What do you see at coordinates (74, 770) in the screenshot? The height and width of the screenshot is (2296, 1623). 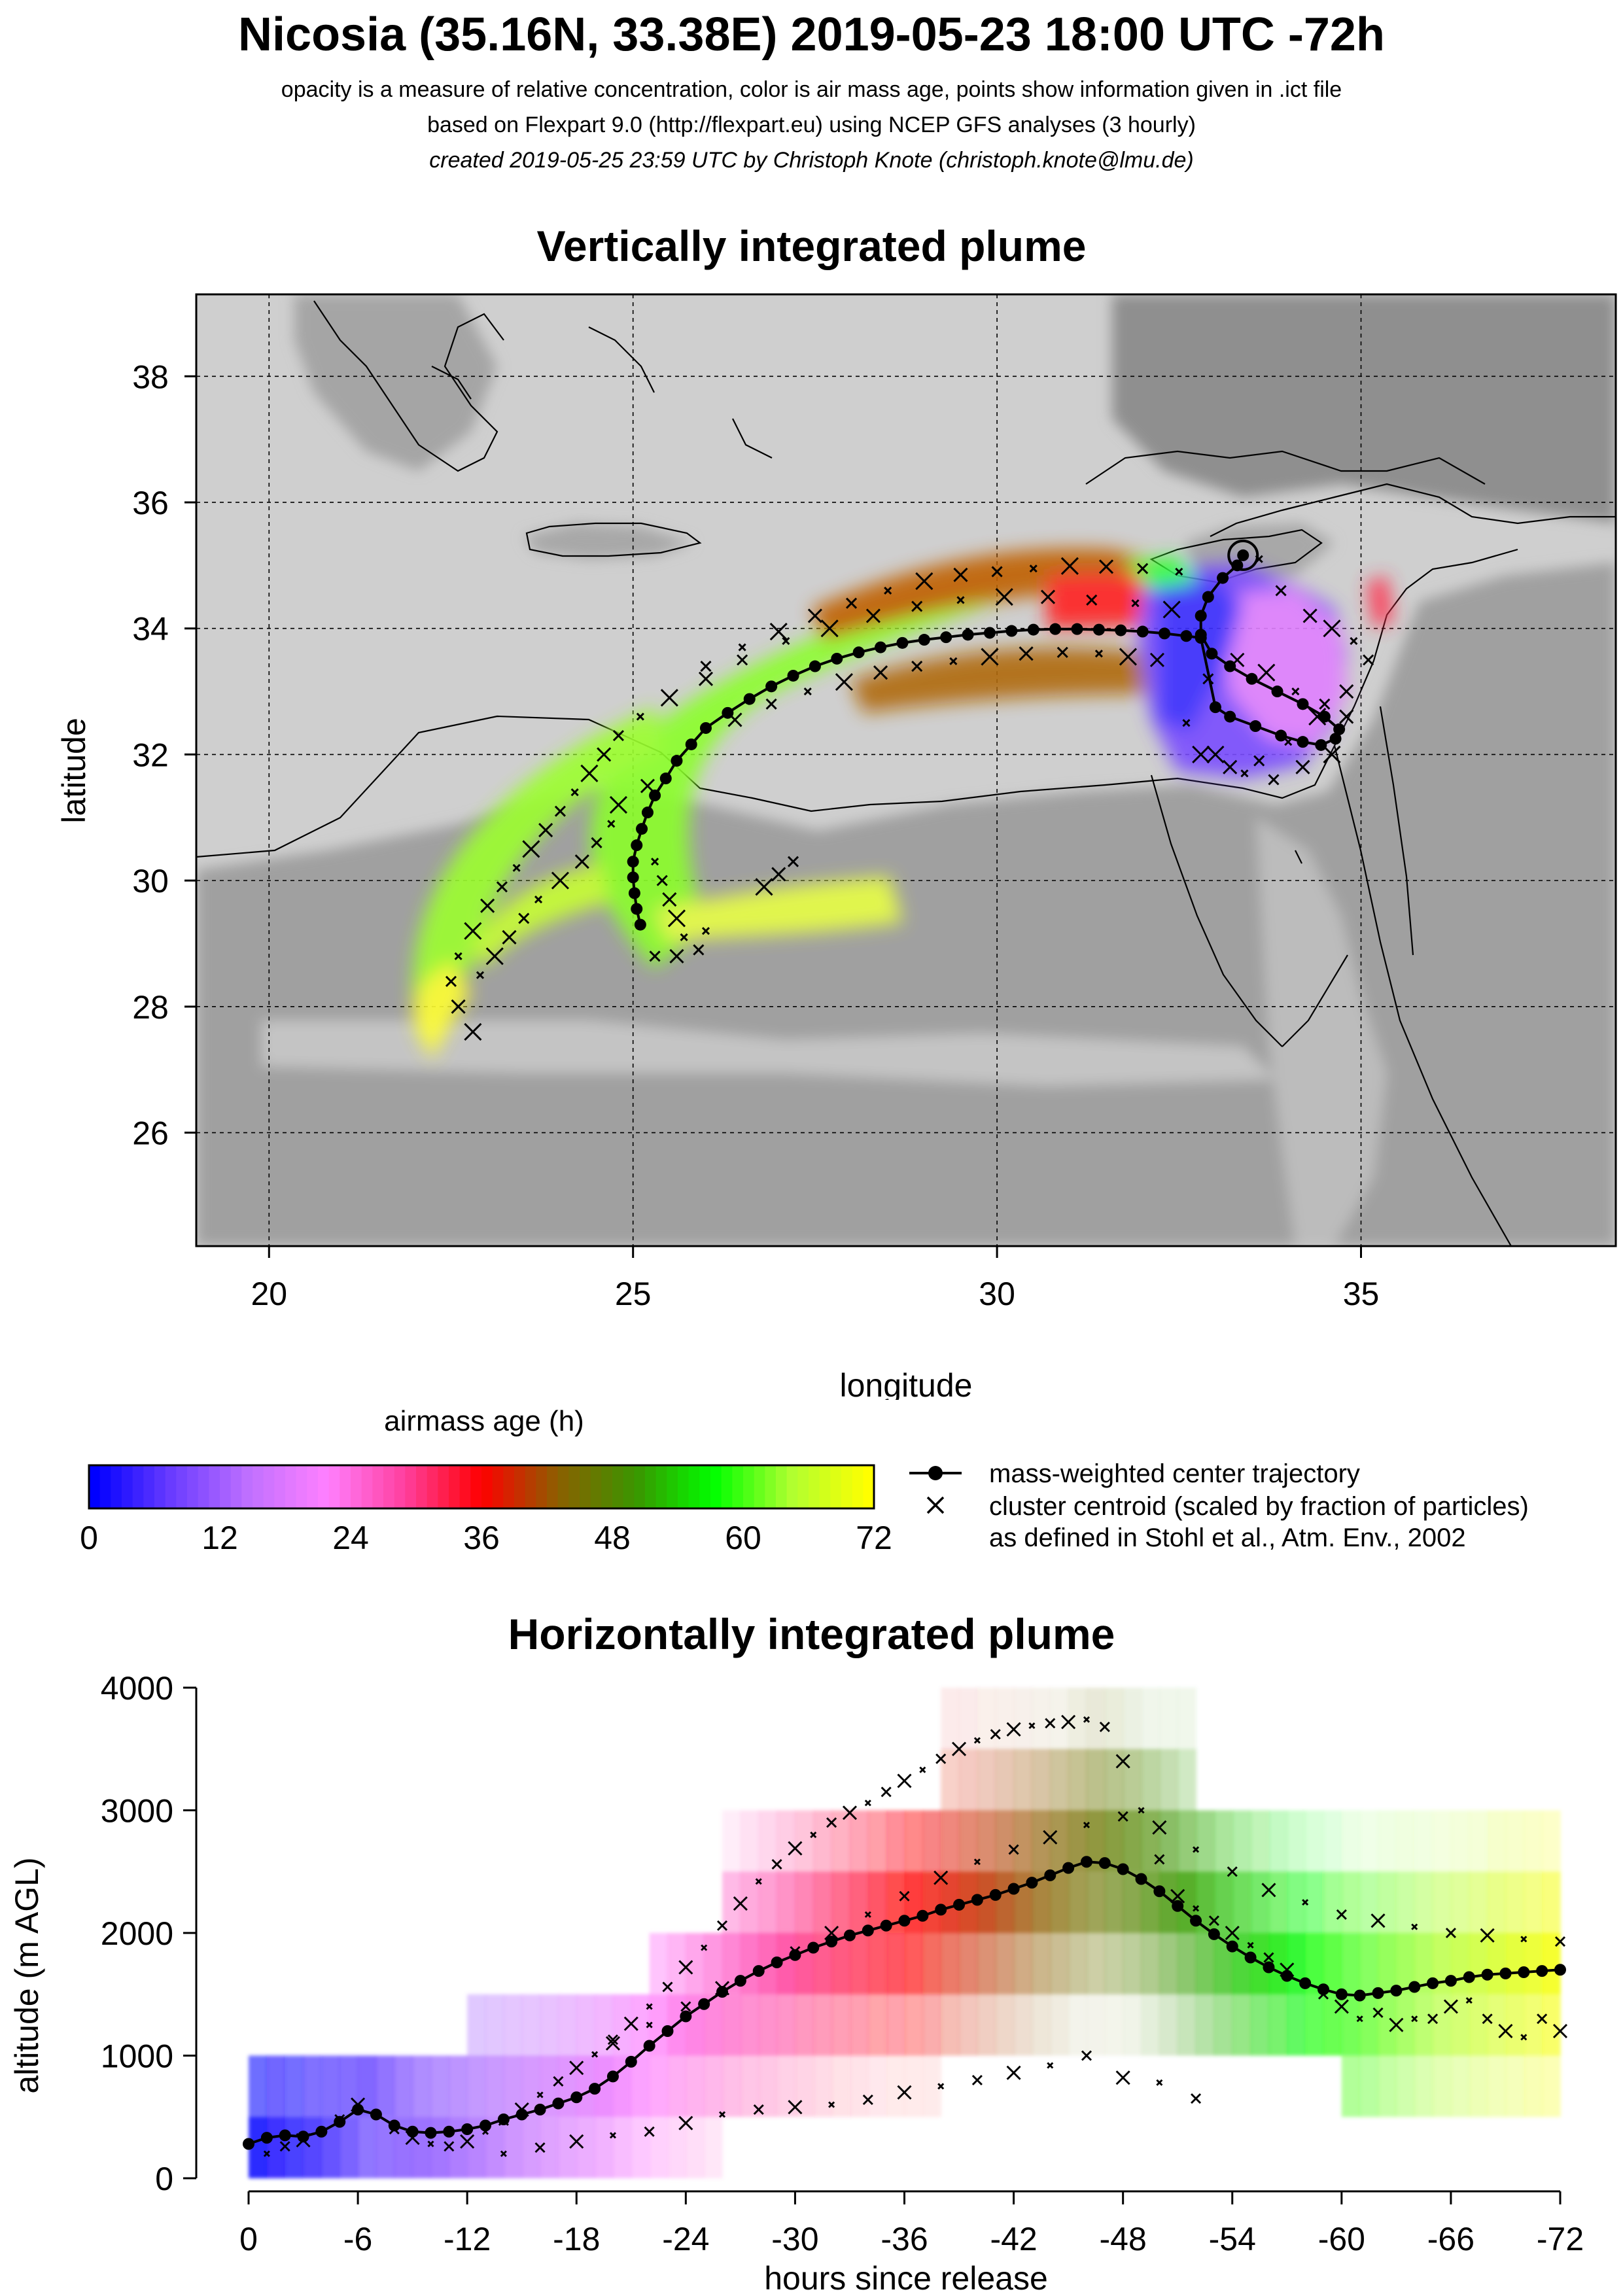 I see `map-y-axis-label: latitude` at bounding box center [74, 770].